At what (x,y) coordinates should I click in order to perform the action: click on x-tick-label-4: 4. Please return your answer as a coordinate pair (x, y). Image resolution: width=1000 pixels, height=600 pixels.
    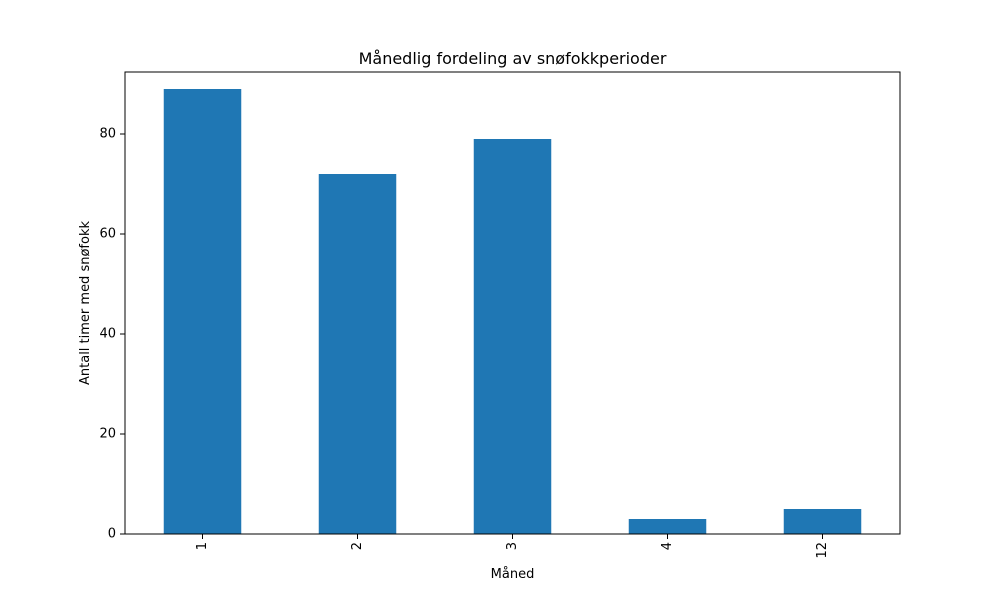
    Looking at the image, I should click on (667, 546).